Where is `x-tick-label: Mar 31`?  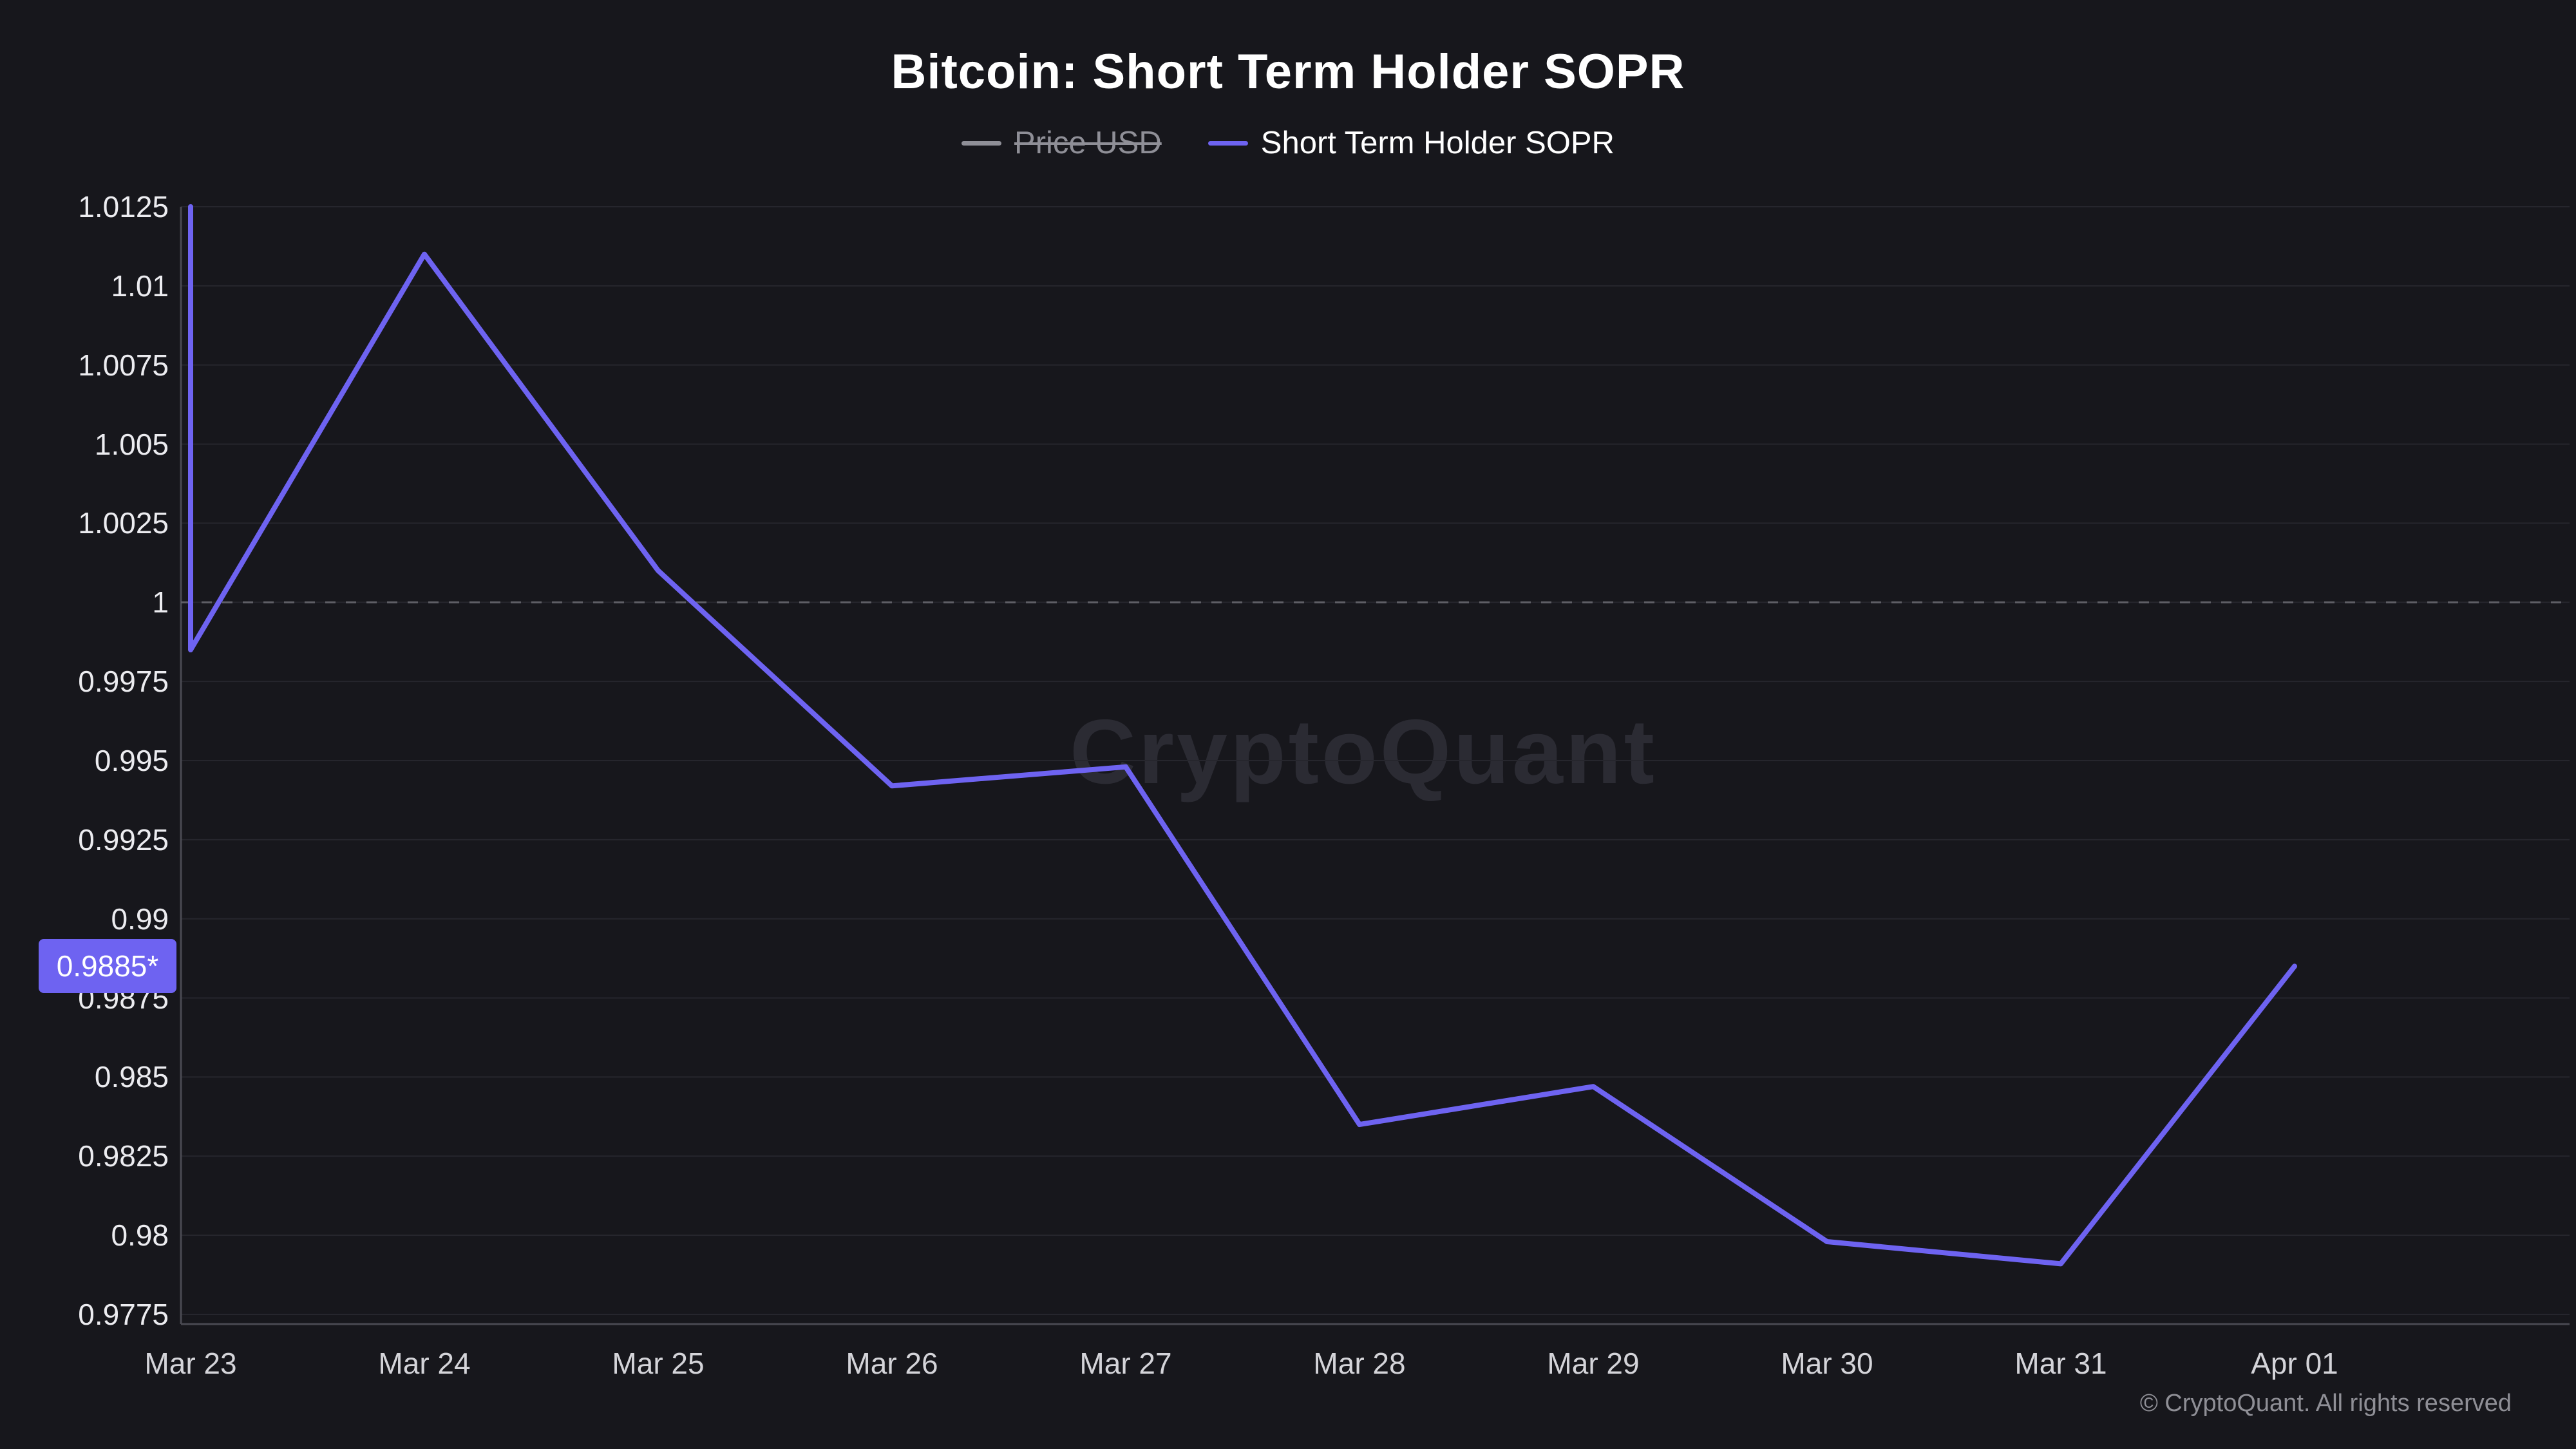
x-tick-label: Mar 31 is located at coordinates (2060, 1364).